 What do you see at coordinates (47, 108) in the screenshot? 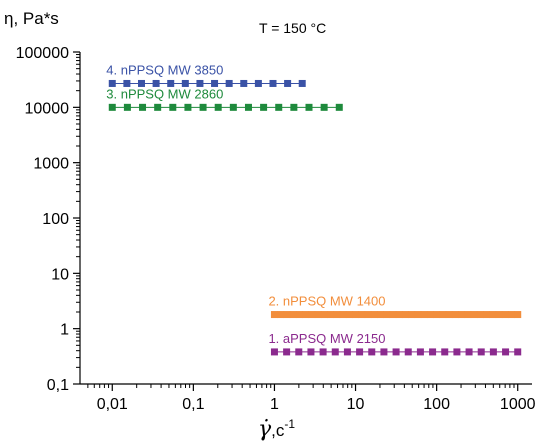
I see `y-tick-label: 10000` at bounding box center [47, 108].